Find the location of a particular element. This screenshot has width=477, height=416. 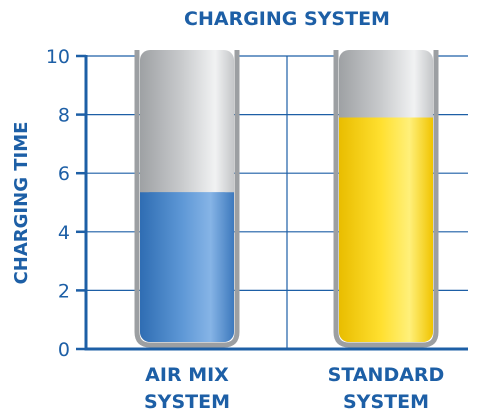

y-axis-ticks: 0 2 4 6 8 10 is located at coordinates (66, 203).